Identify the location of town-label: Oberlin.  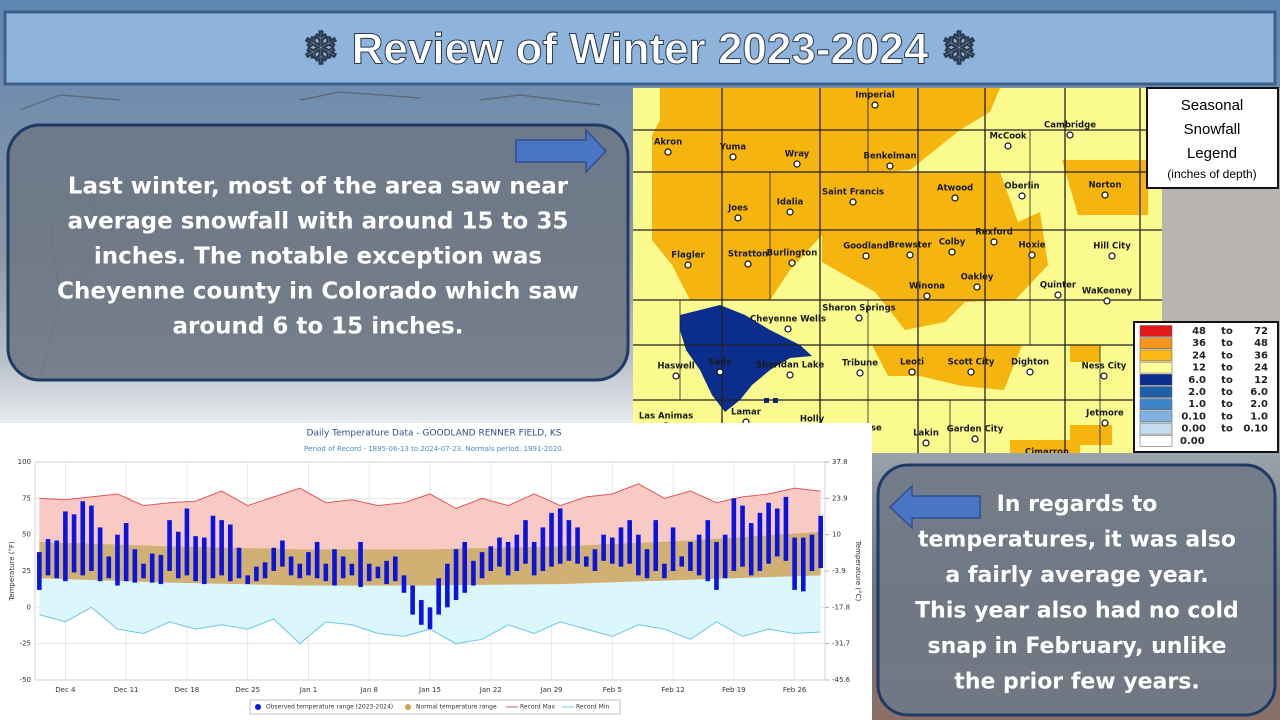
(1021, 187).